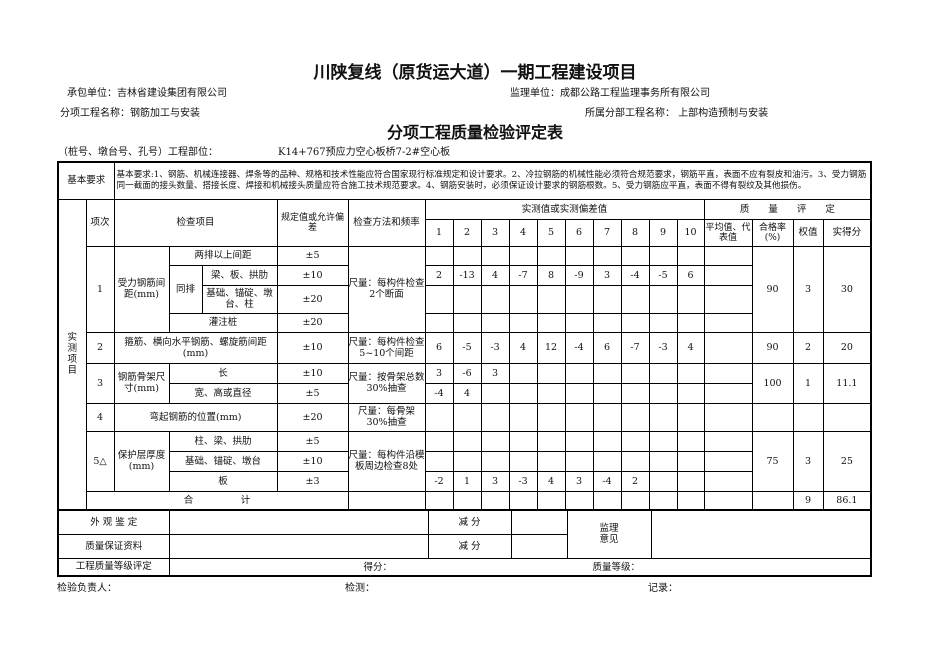 The image size is (950, 672). What do you see at coordinates (551, 347) in the screenshot?
I see `measured-value: 12` at bounding box center [551, 347].